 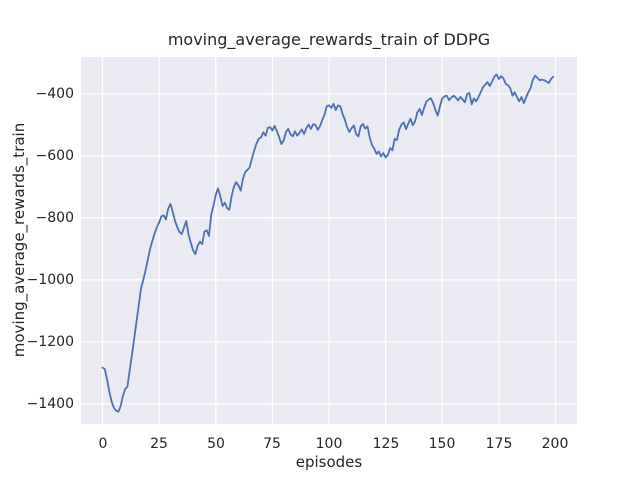 I want to click on x-axis-label: episodes, so click(x=329, y=462).